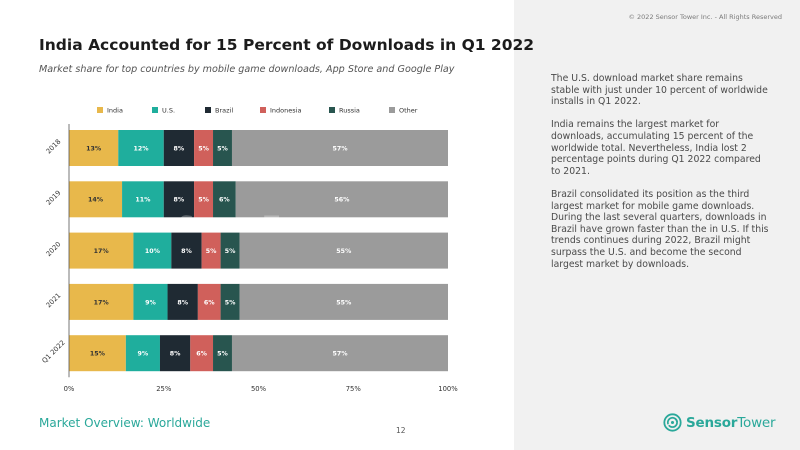 The image size is (800, 450). I want to click on data-label: 11%, so click(143, 200).